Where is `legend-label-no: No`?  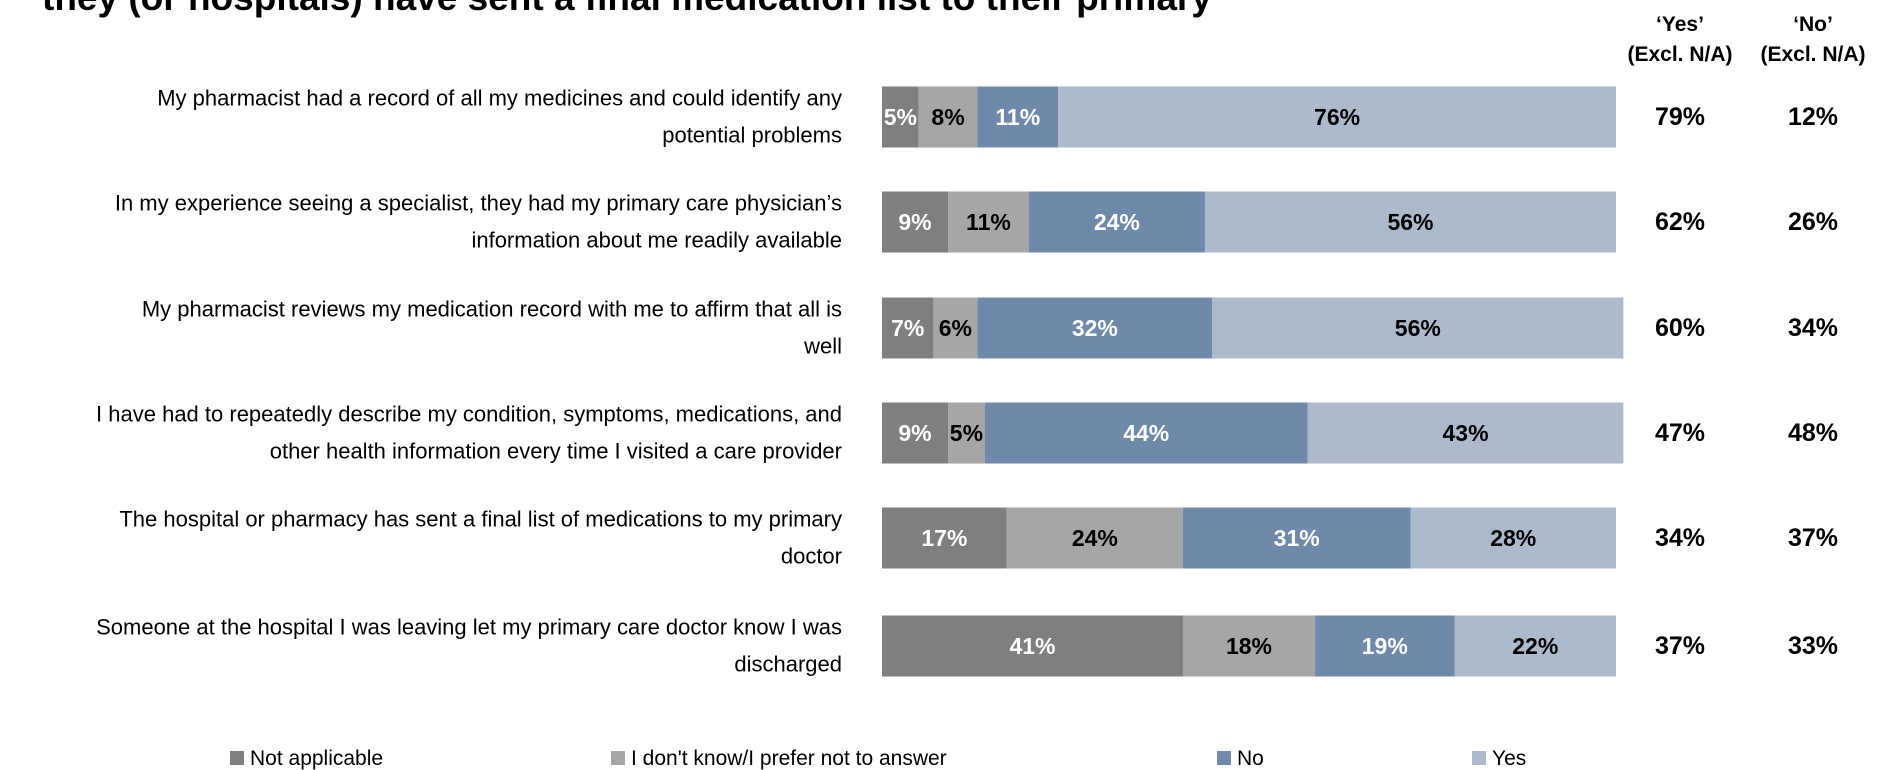 legend-label-no: No is located at coordinates (1250, 758).